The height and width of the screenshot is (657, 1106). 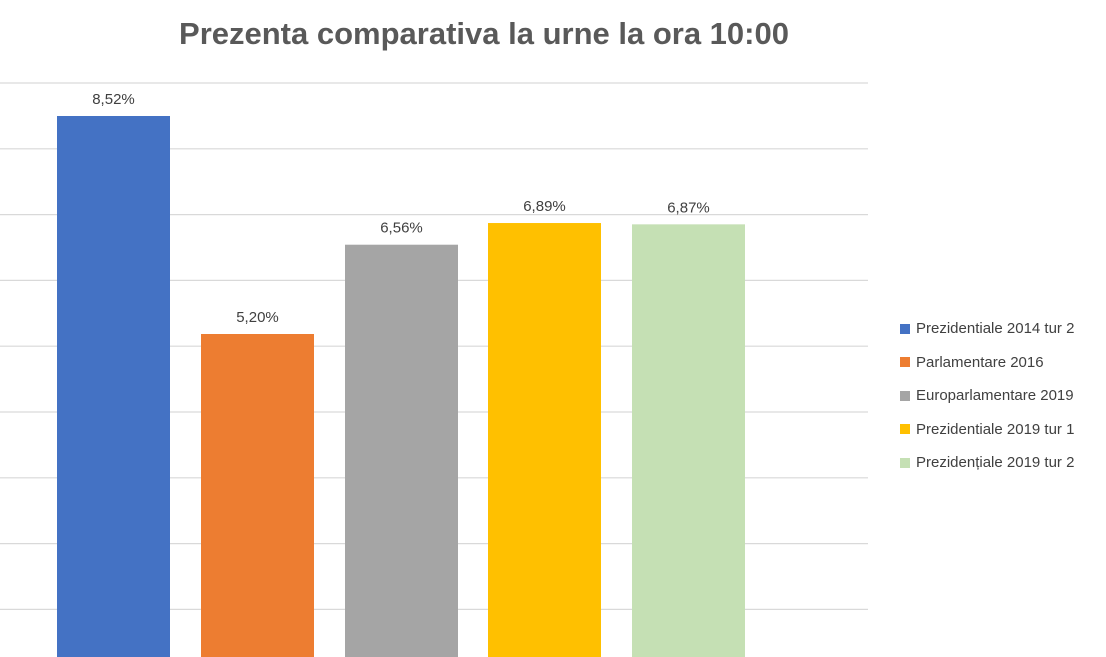 What do you see at coordinates (688, 207) in the screenshot?
I see `data-label-5: 6,87%` at bounding box center [688, 207].